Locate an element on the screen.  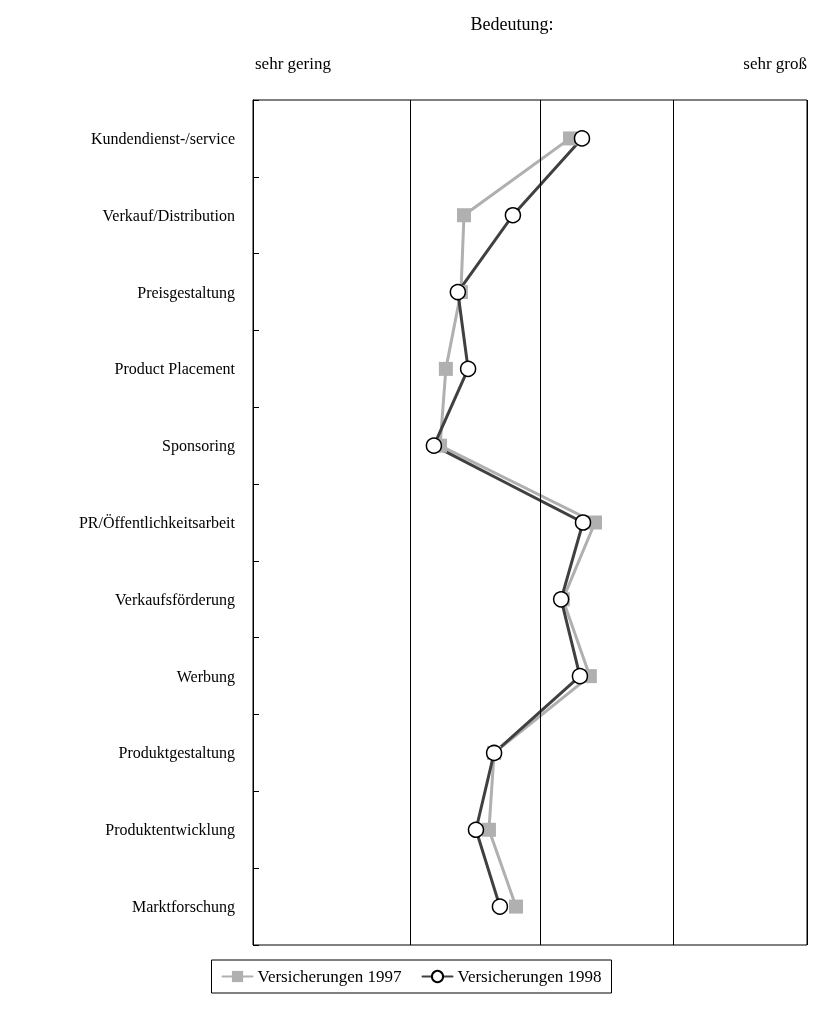
y-tick-label: PR/Öffentlichkeitsarbeit is located at coordinates (157, 522).